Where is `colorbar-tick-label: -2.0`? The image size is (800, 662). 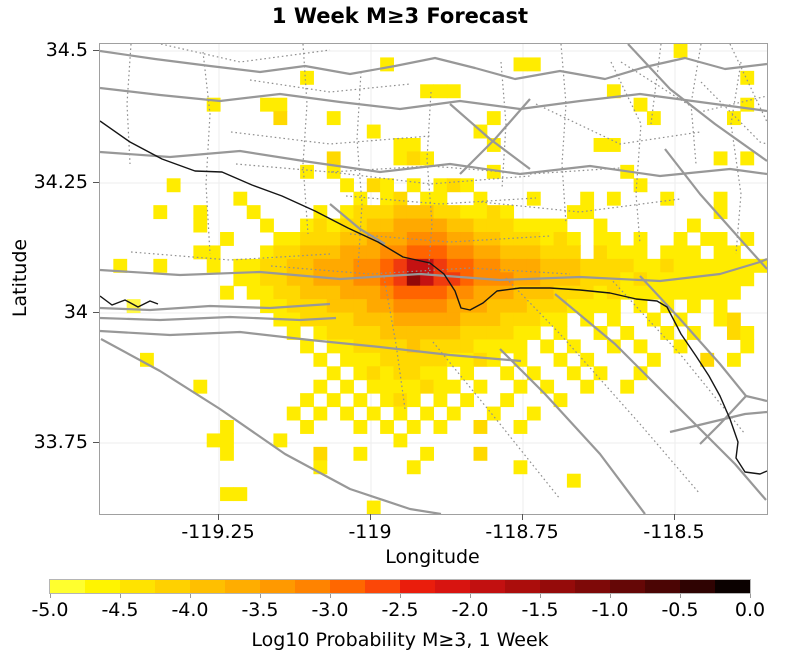
colorbar-tick-label: -2.0 is located at coordinates (470, 610).